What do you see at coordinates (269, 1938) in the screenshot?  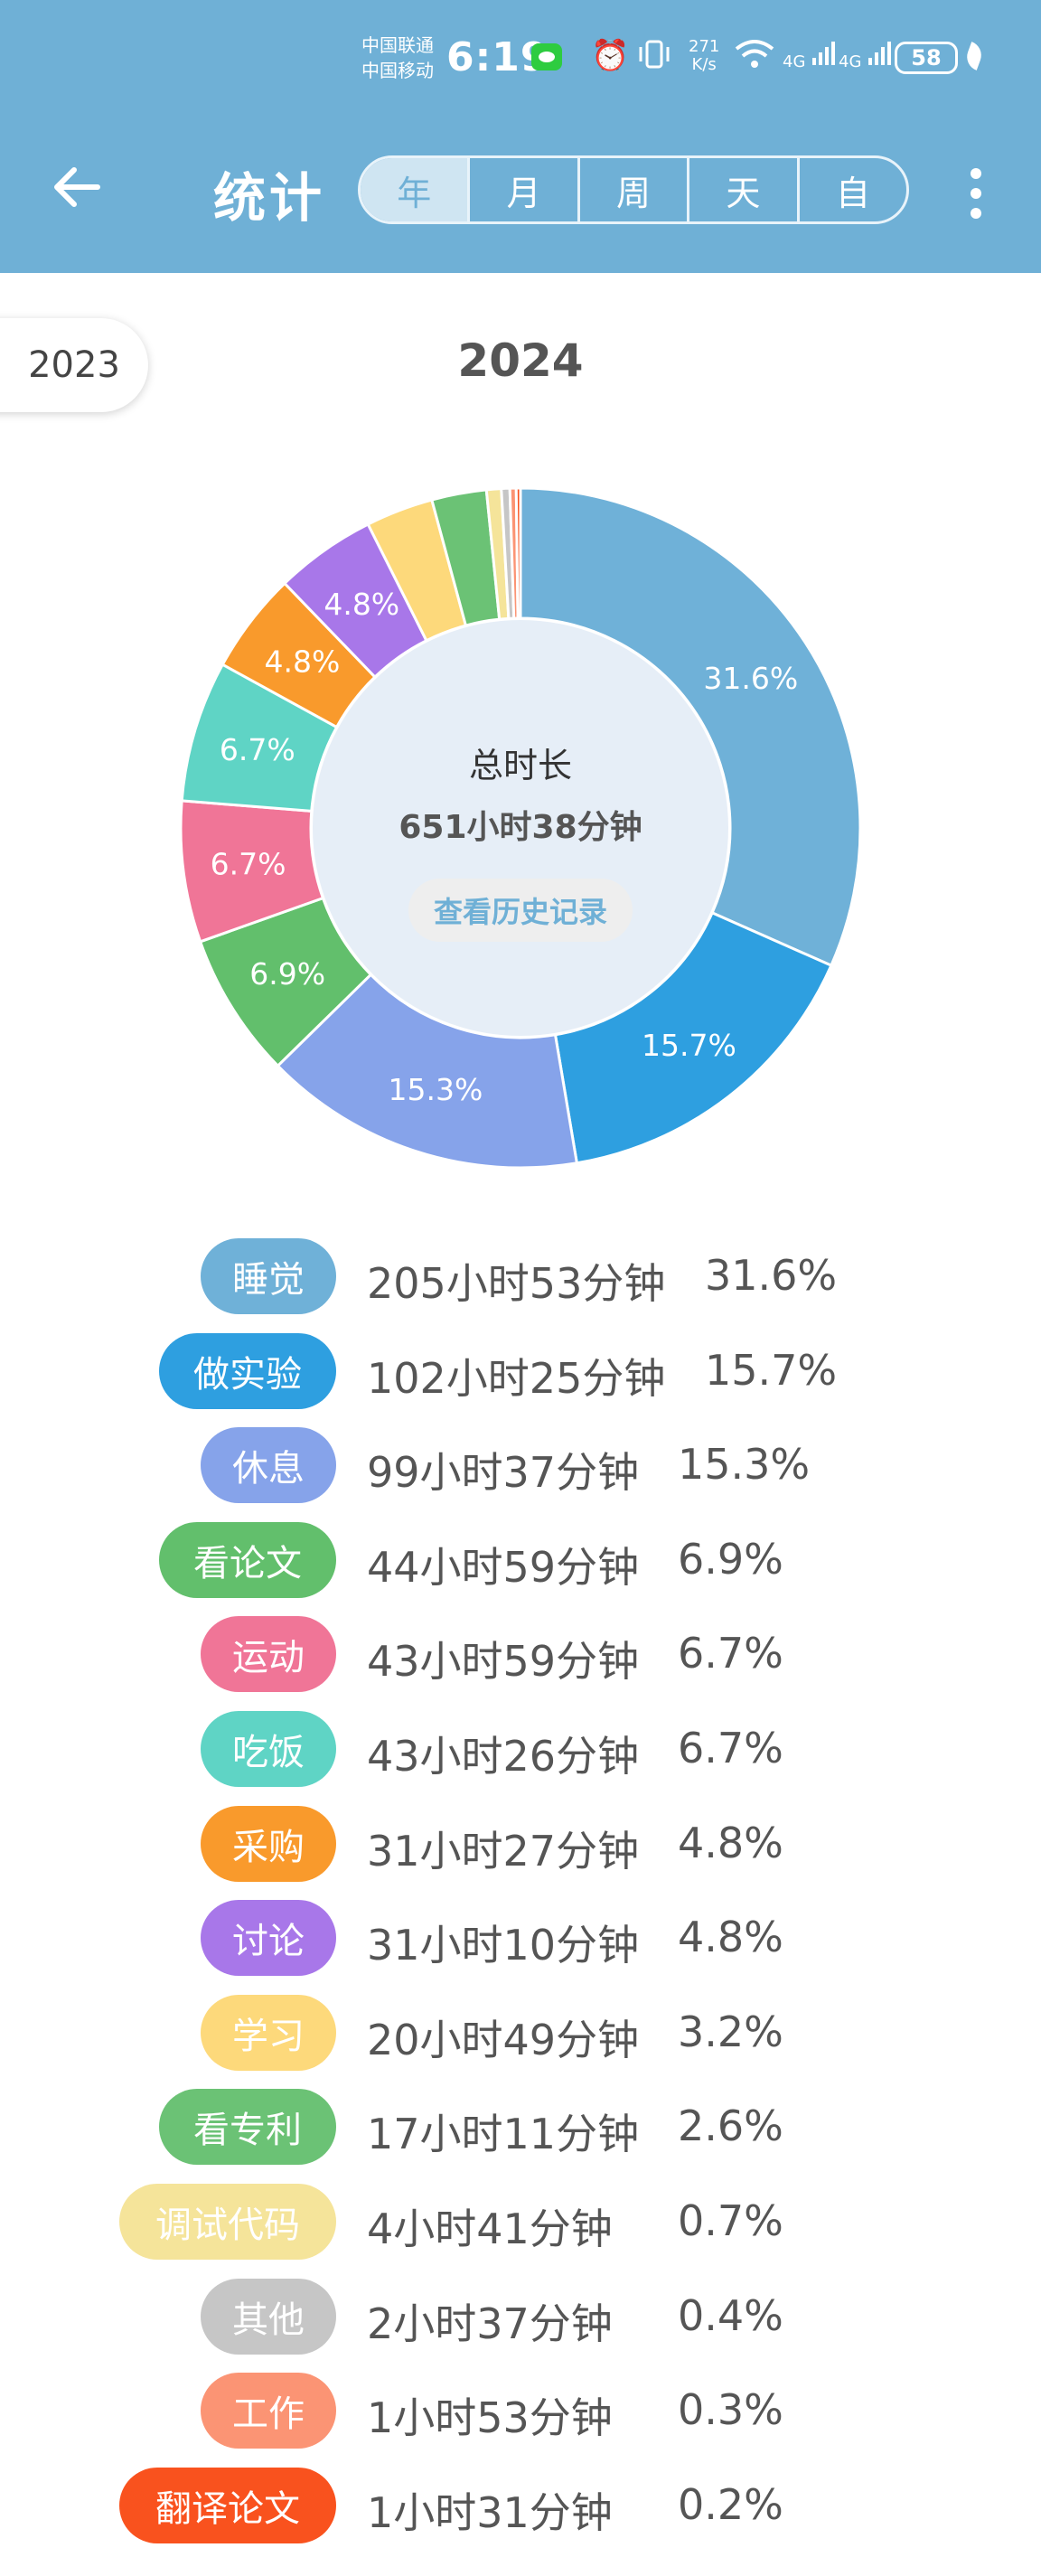 I see `category-pill: 讨论` at bounding box center [269, 1938].